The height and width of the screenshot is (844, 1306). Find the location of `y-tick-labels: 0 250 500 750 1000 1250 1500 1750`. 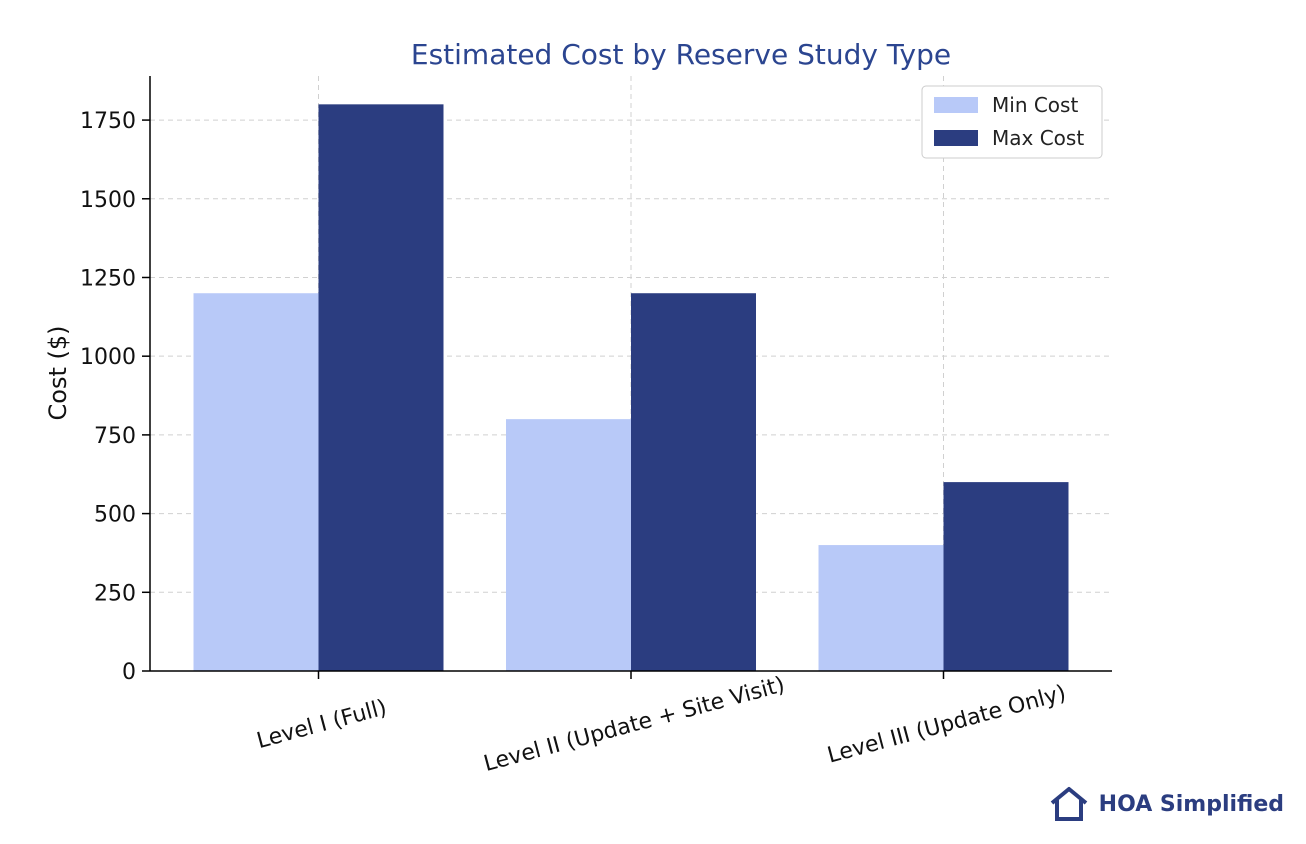

y-tick-labels: 0 250 500 750 1000 1250 1500 1750 is located at coordinates (115, 397).